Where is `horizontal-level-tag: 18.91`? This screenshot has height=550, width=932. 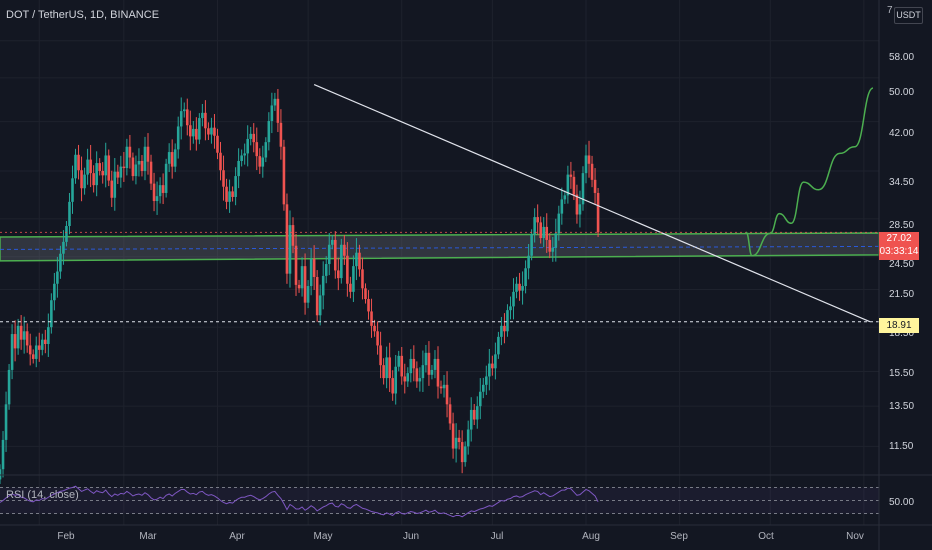 horizontal-level-tag: 18.91 is located at coordinates (899, 325).